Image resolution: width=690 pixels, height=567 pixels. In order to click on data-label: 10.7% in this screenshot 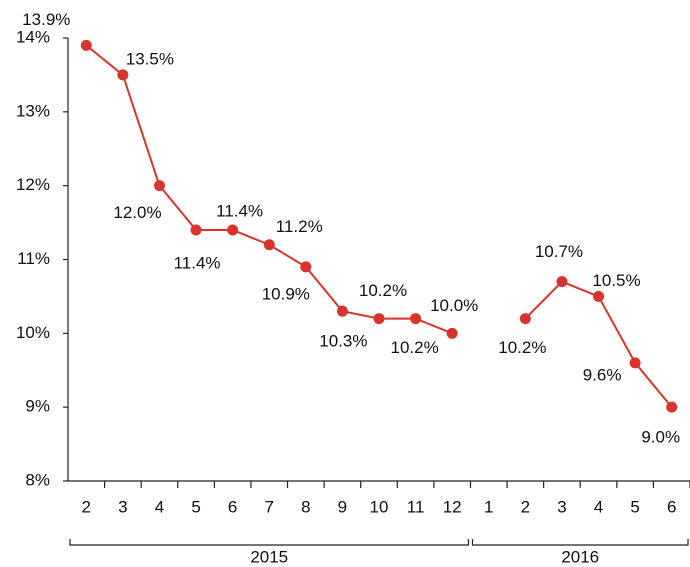, I will do `click(559, 251)`.